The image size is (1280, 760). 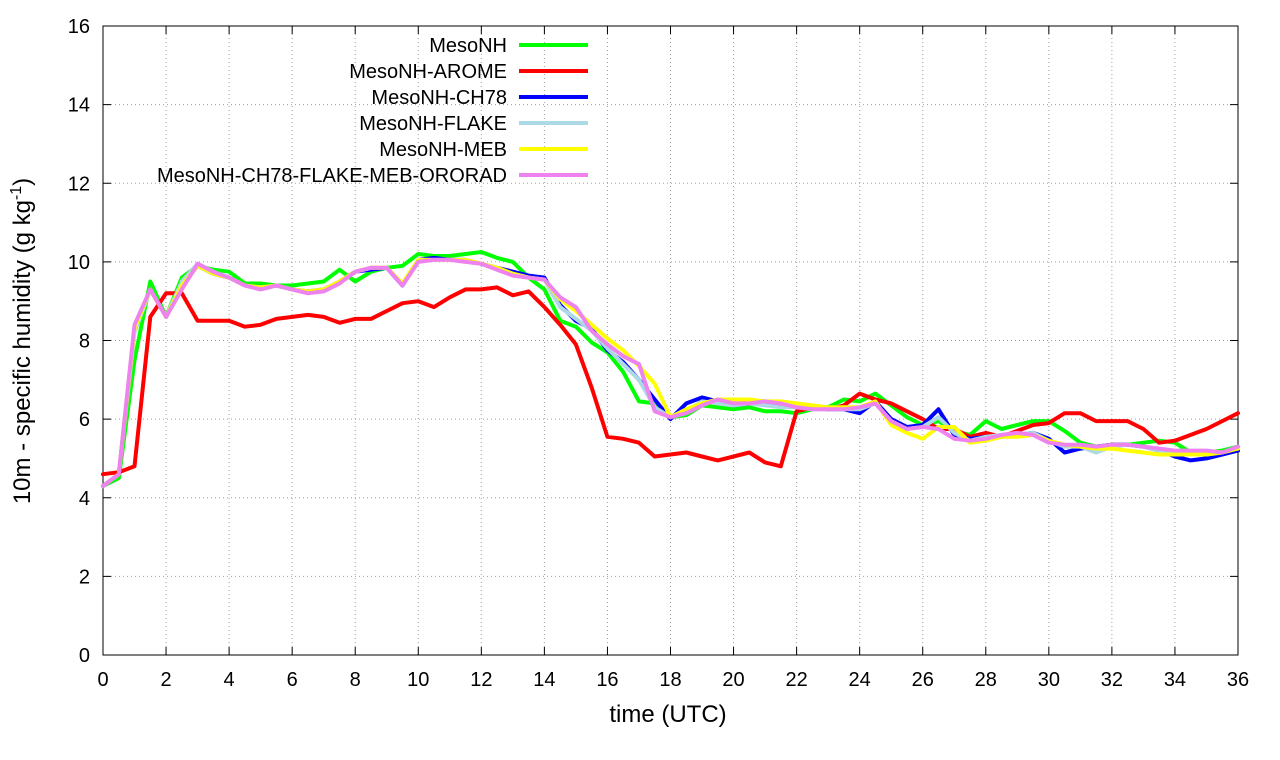 I want to click on legend-label-mesonh-ch78: MesoNH-CH78, so click(x=439, y=98).